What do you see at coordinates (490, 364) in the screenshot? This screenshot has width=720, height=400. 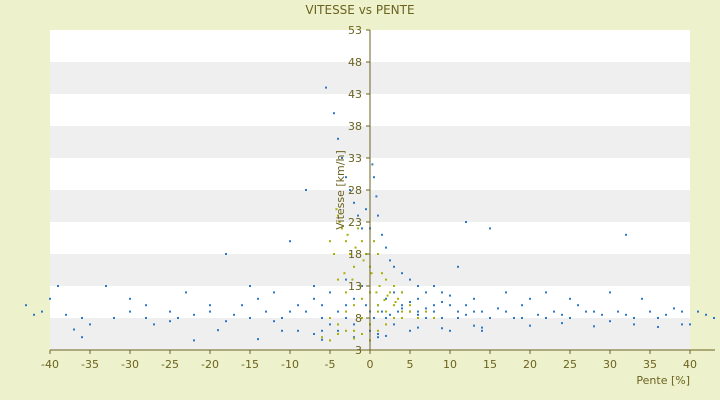 I see `x-tick-label: 15` at bounding box center [490, 364].